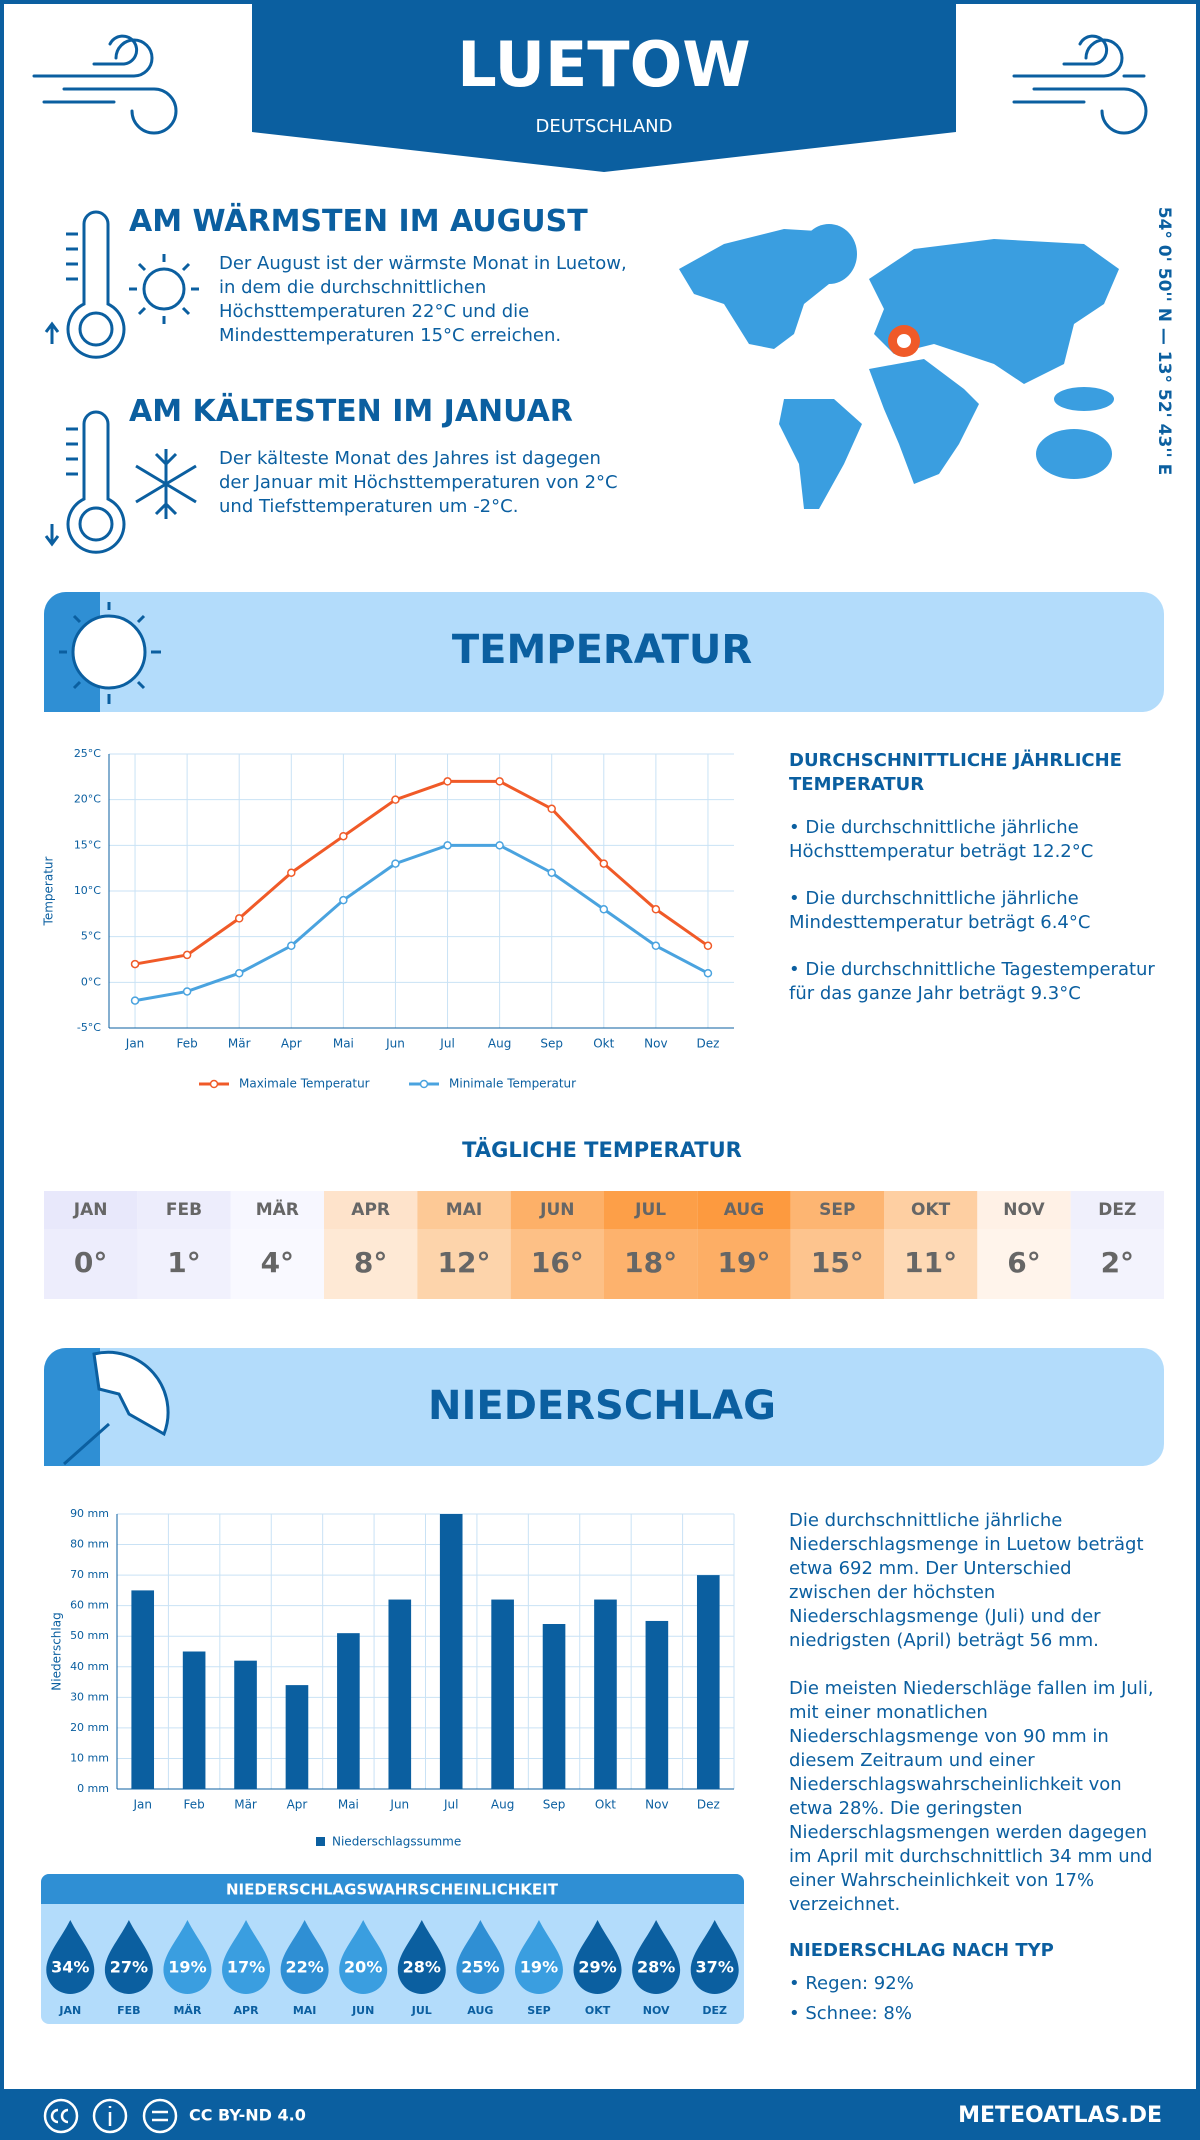  I want to click on month-label: FEB, so click(184, 1210).